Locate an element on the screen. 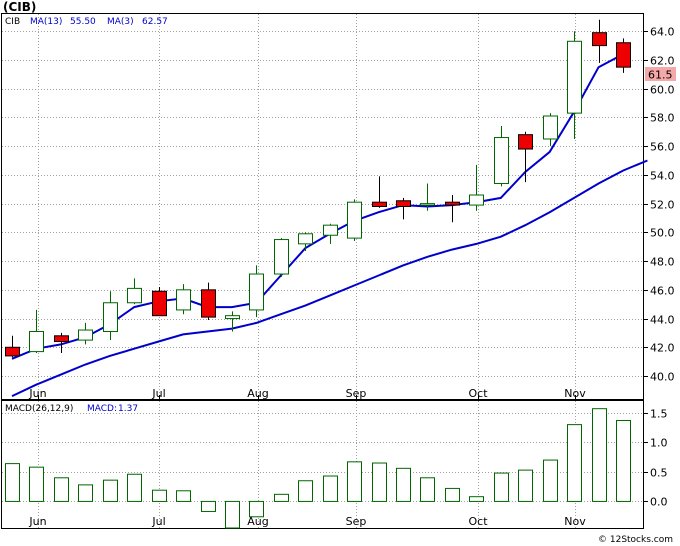 This screenshot has height=546, width=680. macd-month-label: Jun is located at coordinates (37, 521).